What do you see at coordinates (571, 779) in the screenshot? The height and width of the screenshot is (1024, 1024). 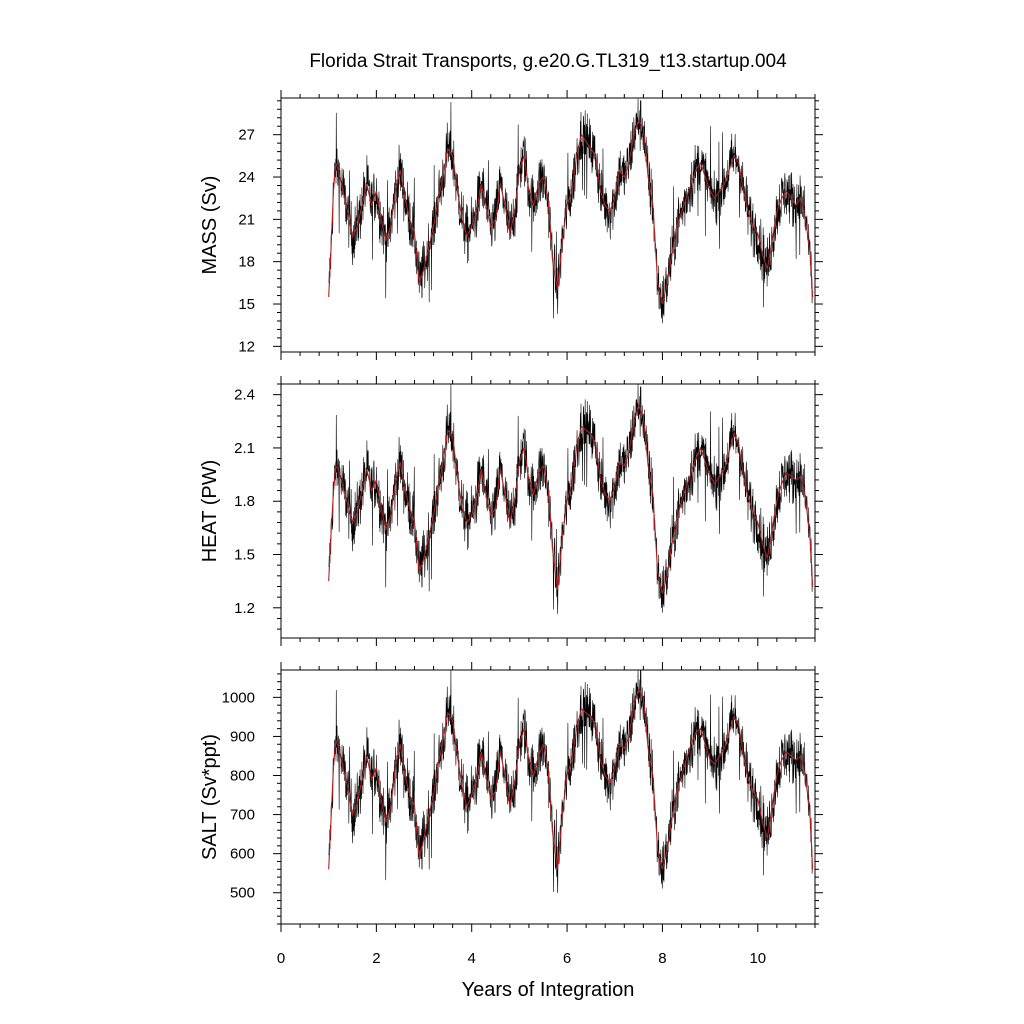 I see `smoothed-series-line-salt` at bounding box center [571, 779].